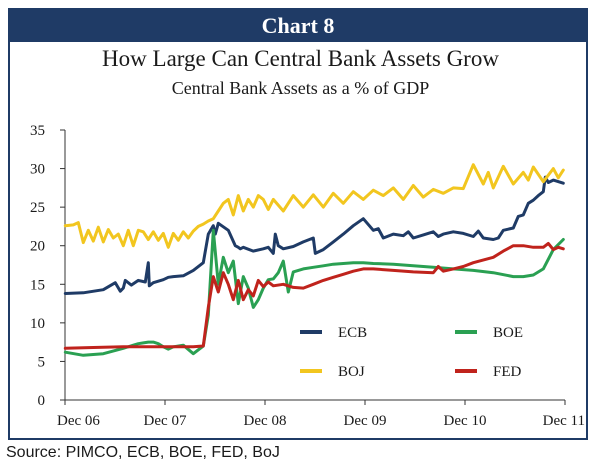  I want to click on y-tick-label: 35, so click(37, 131).